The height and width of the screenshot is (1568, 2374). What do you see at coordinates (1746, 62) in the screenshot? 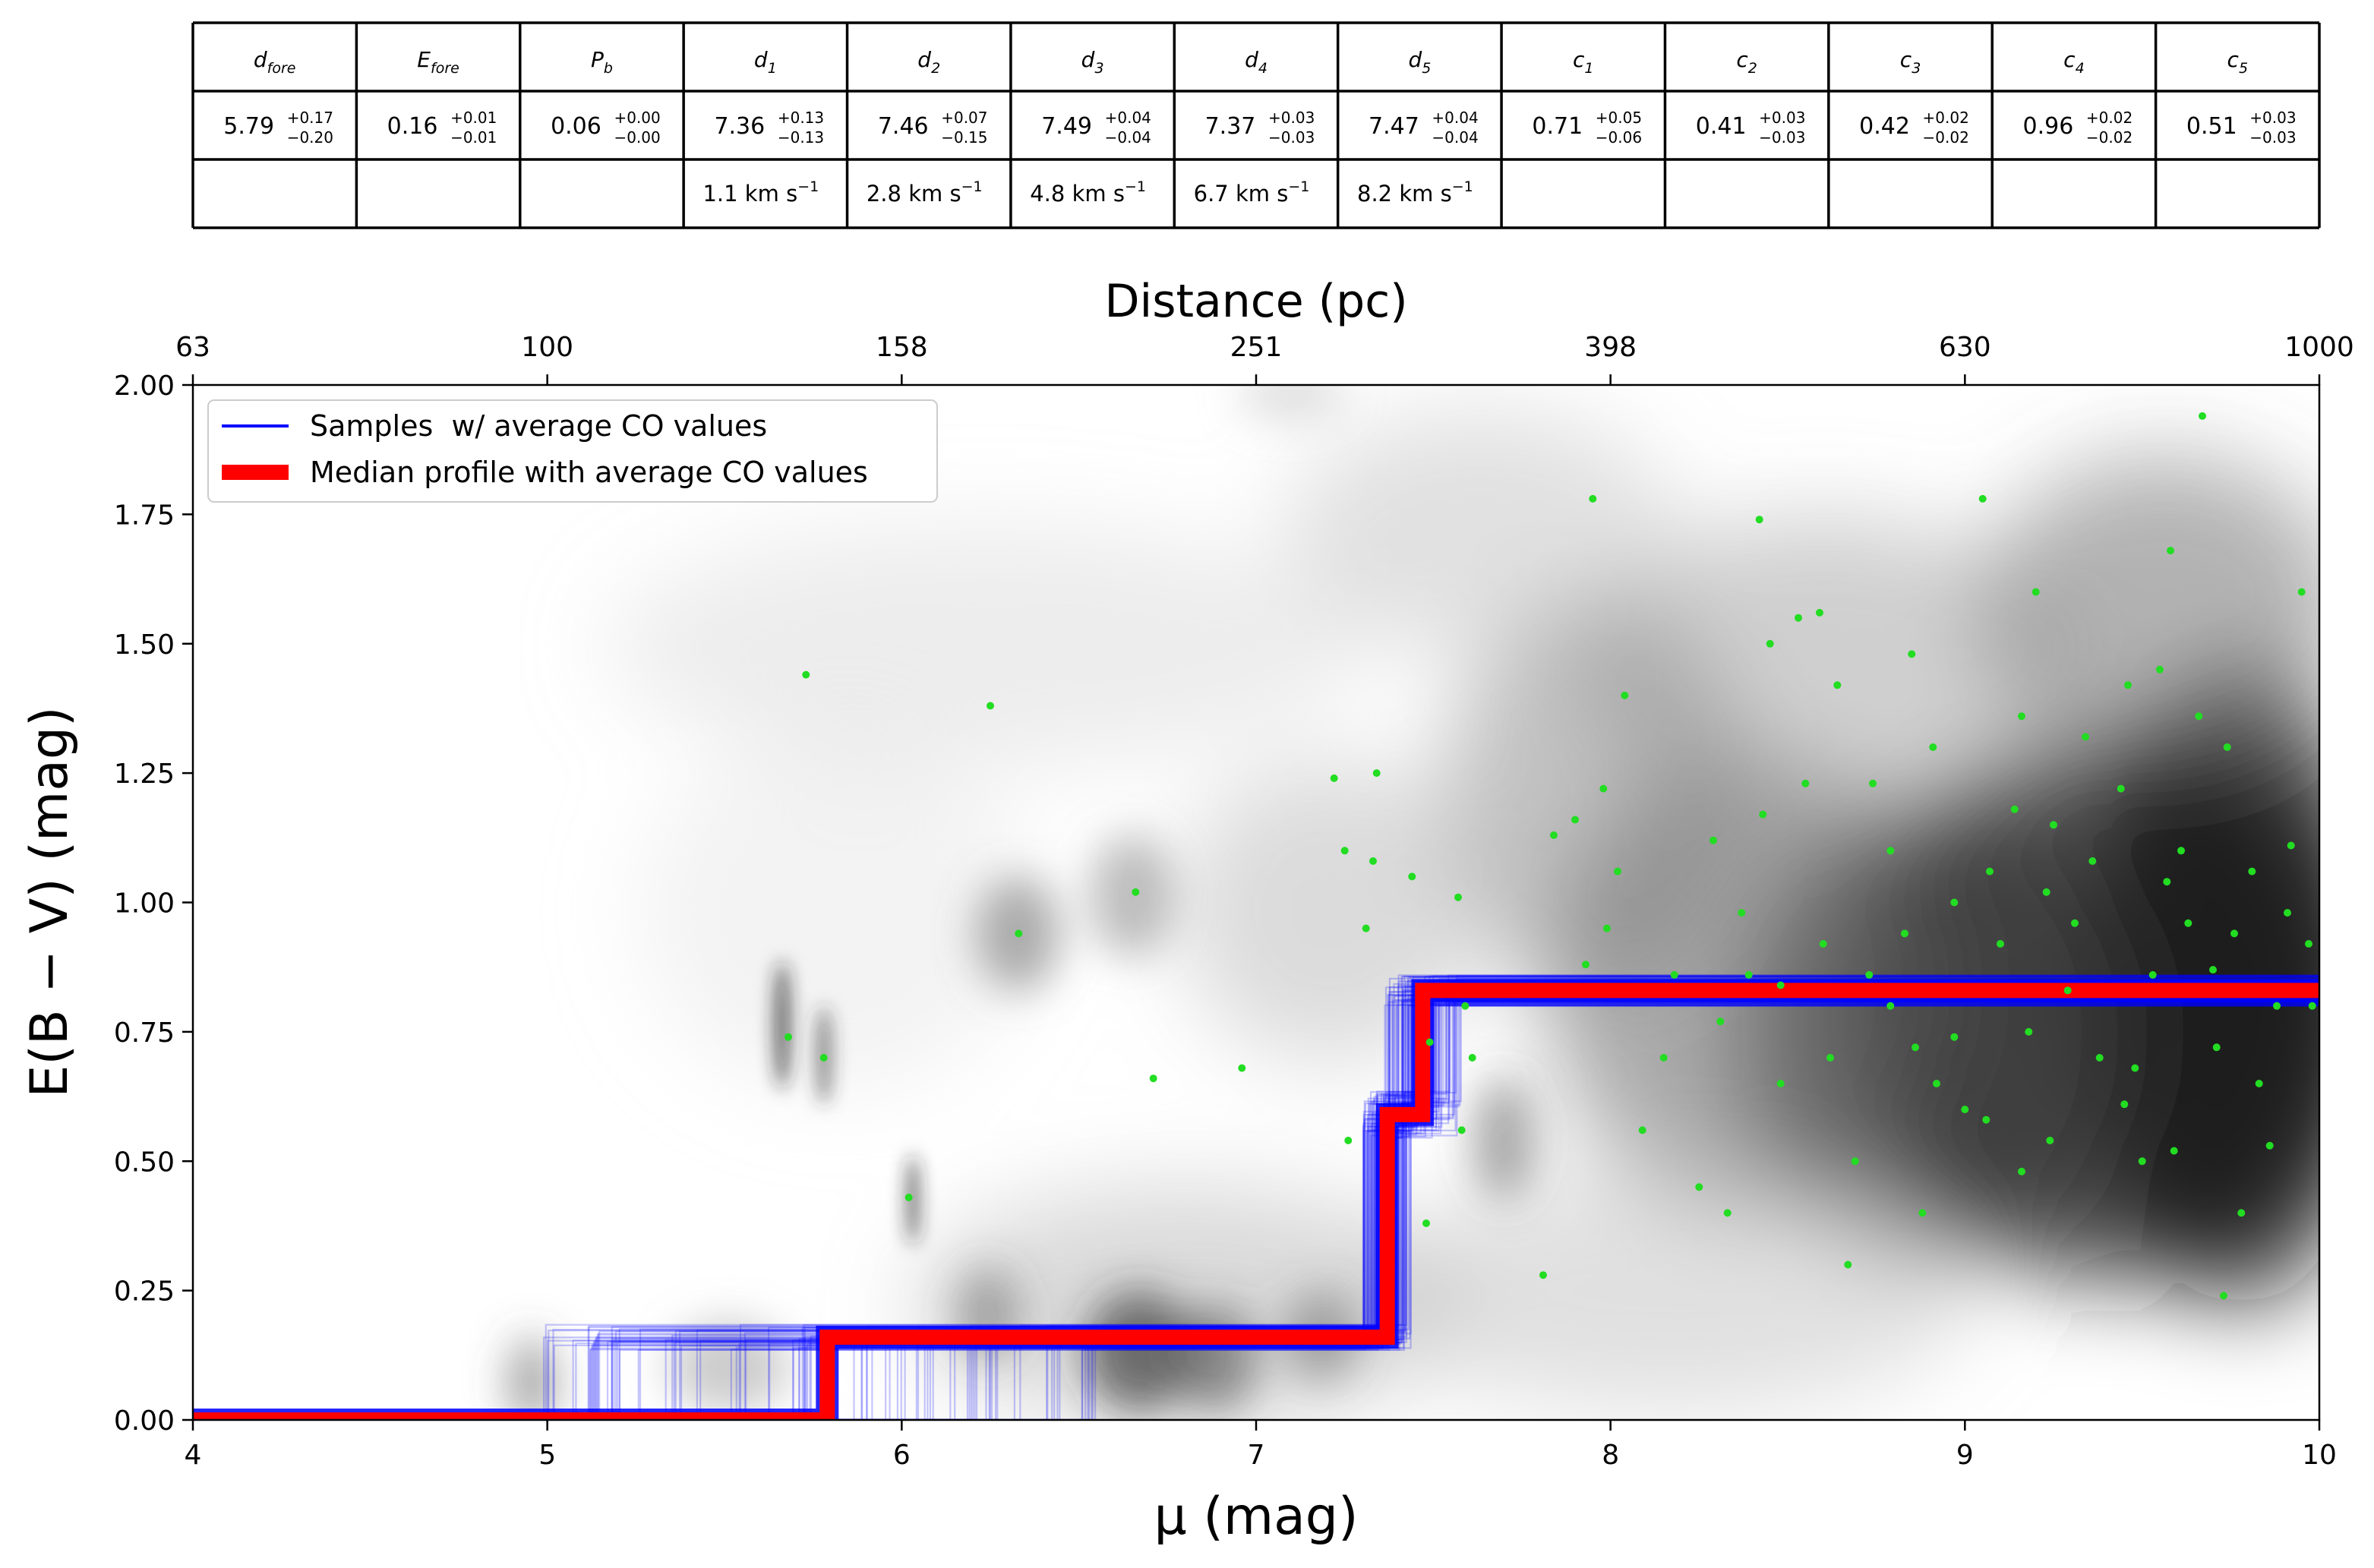
I see `table-header-cell: c2` at bounding box center [1746, 62].